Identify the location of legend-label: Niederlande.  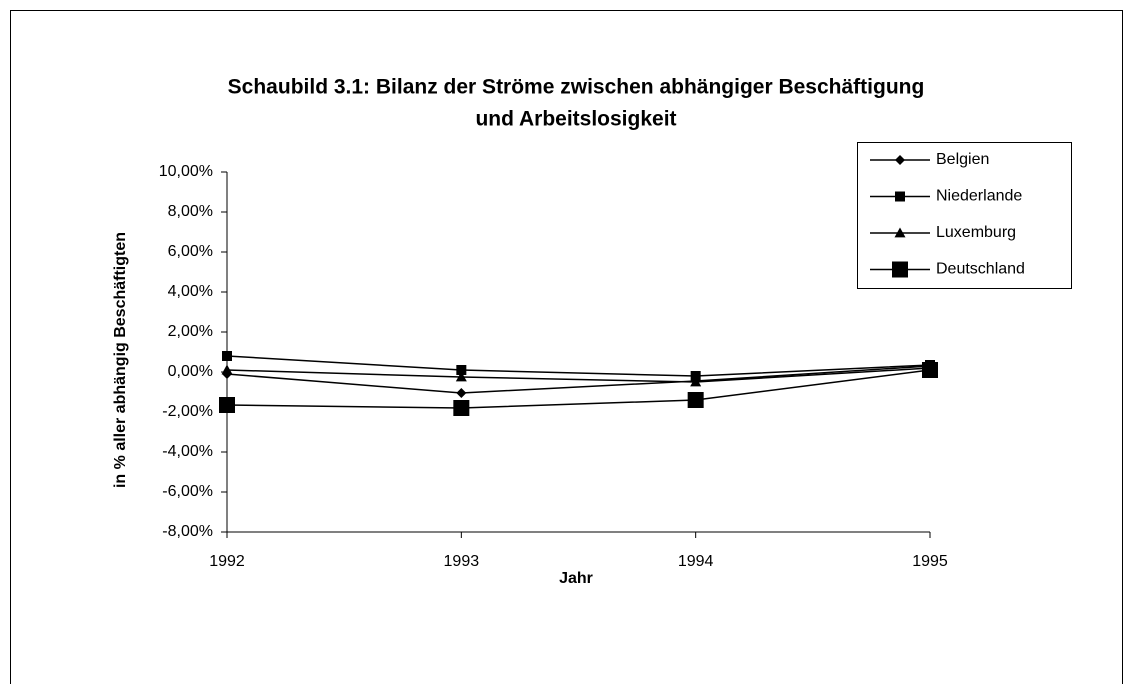
(979, 196).